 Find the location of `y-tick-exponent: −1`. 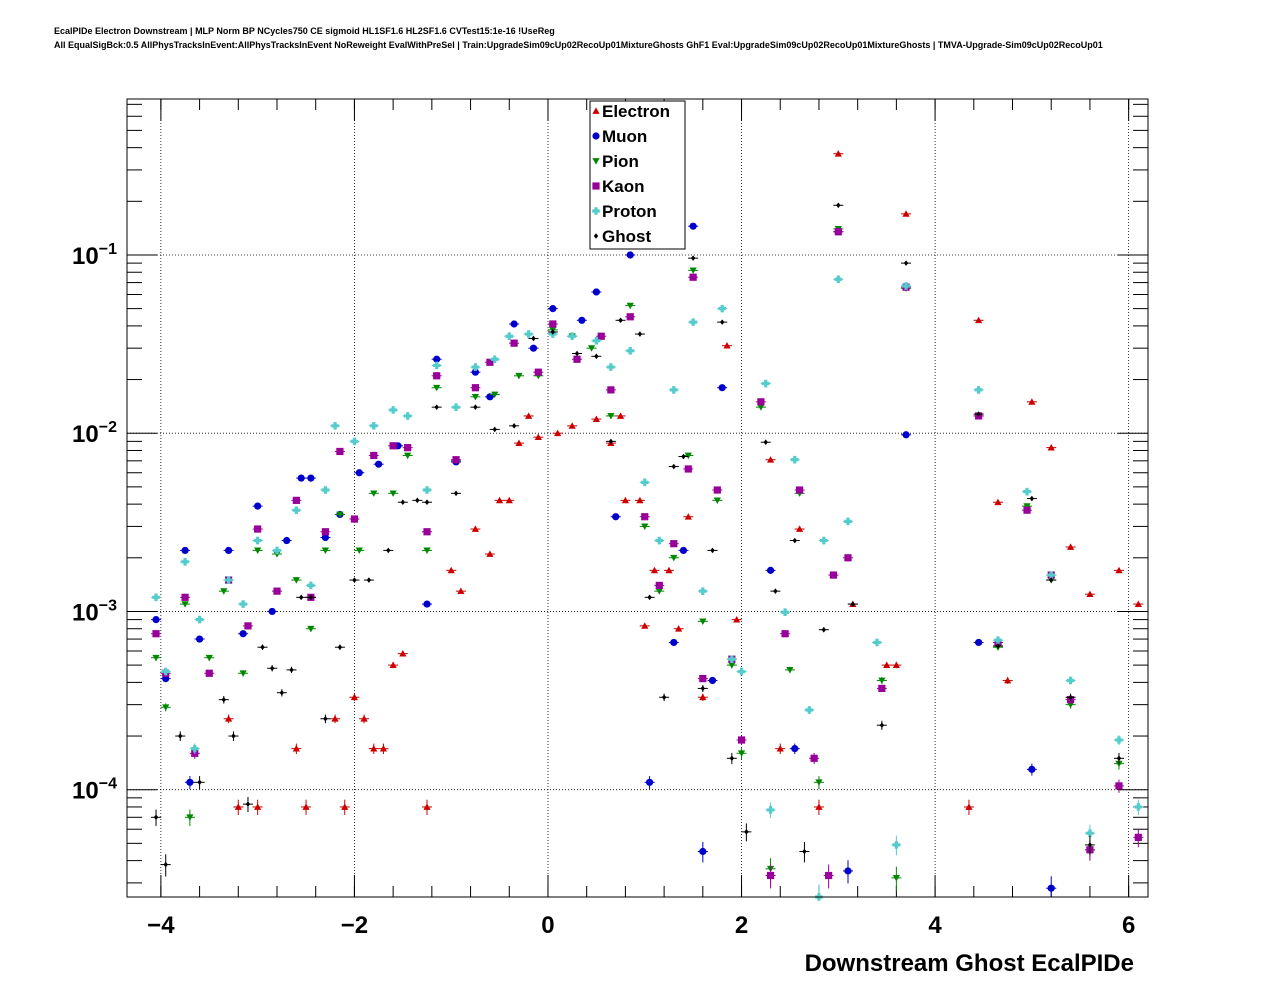

y-tick-exponent: −1 is located at coordinates (108, 249).